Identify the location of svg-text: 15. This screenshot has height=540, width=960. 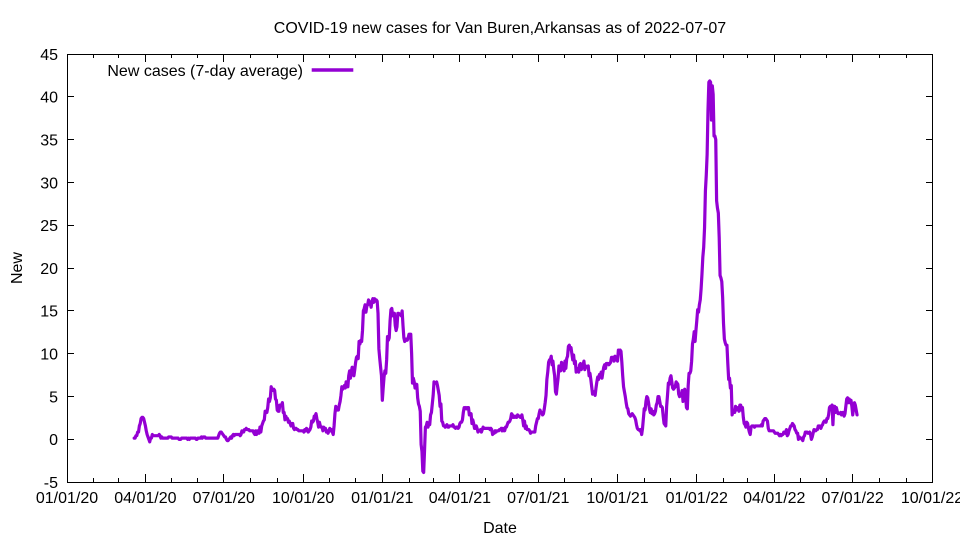
(49, 312).